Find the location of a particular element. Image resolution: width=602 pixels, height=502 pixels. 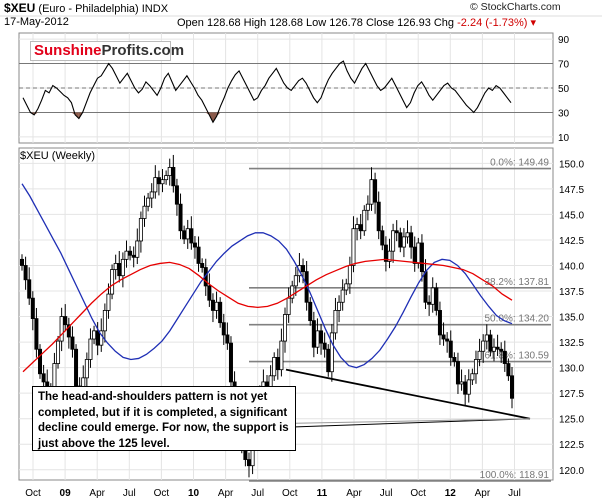

price-tick-label: 130.0 is located at coordinates (571, 369).